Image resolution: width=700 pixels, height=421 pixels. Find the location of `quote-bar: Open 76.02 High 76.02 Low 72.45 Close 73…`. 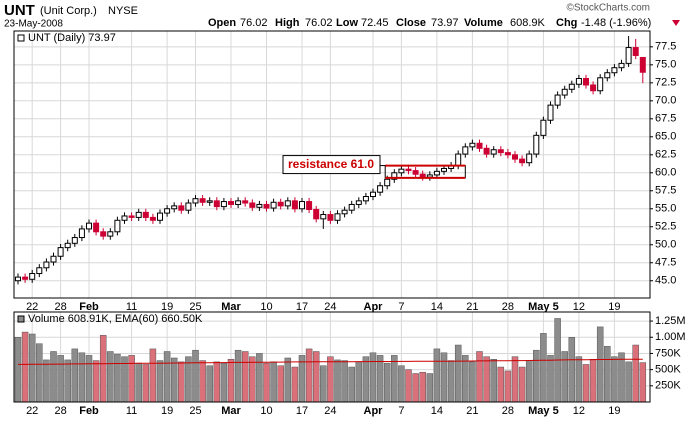

quote-bar: Open 76.02 High 76.02 Low 72.45 Close 73… is located at coordinates (444, 23).